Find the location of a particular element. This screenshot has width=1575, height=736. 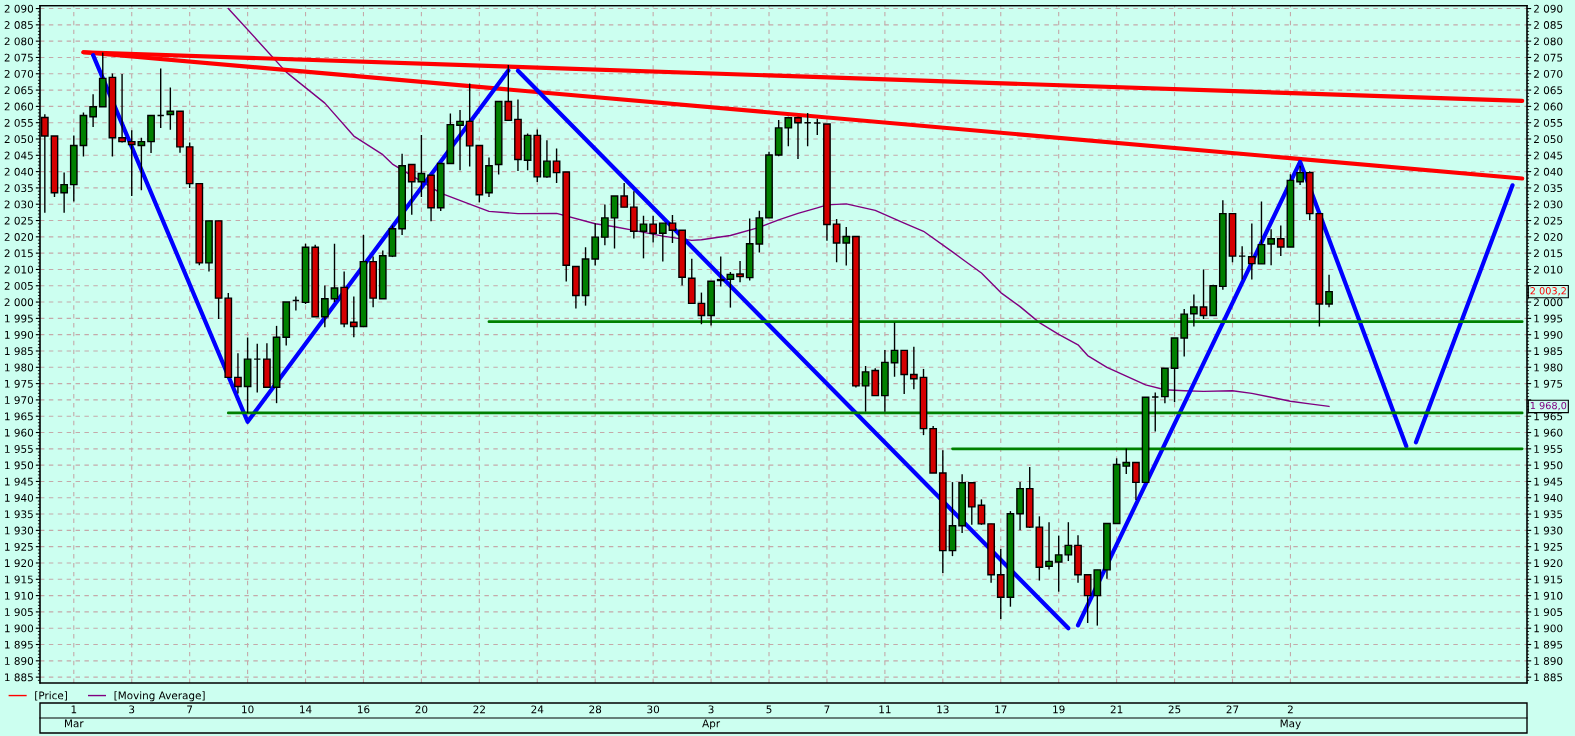

y2-tick-label: 1 960 is located at coordinates (1548, 432).